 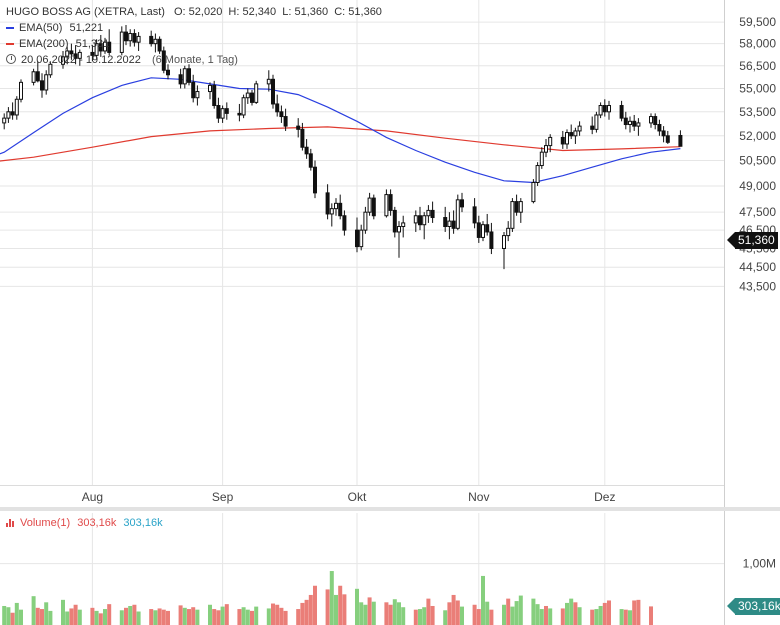 What do you see at coordinates (84, 523) in the screenshot?
I see `volume-legend: Volume(1) 303,16k 303,16k` at bounding box center [84, 523].